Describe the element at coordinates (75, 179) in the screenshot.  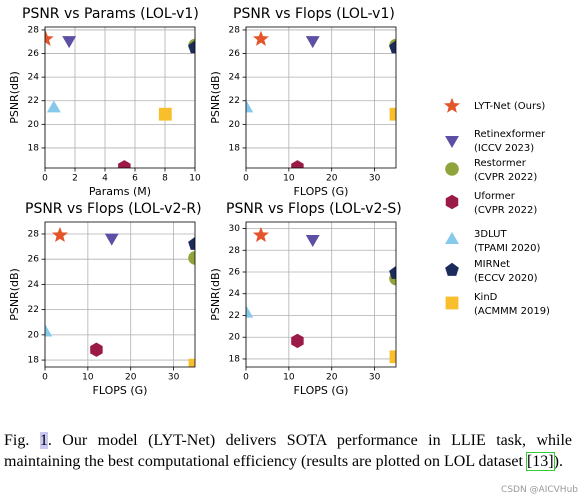
I see `x-tick-label: 2` at that location.